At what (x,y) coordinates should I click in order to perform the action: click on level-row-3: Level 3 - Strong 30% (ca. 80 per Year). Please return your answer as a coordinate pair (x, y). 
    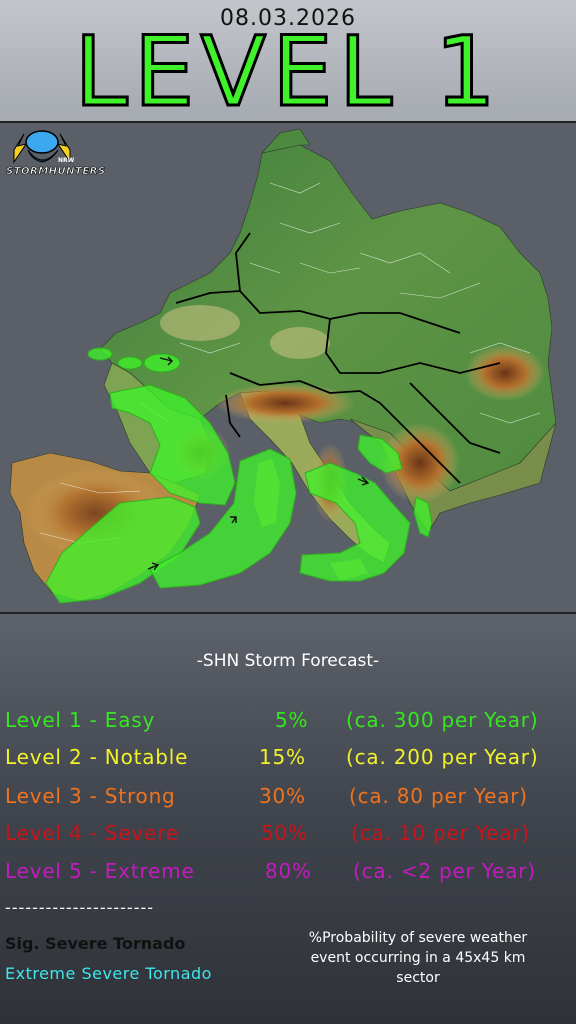
    Looking at the image, I should click on (288, 799).